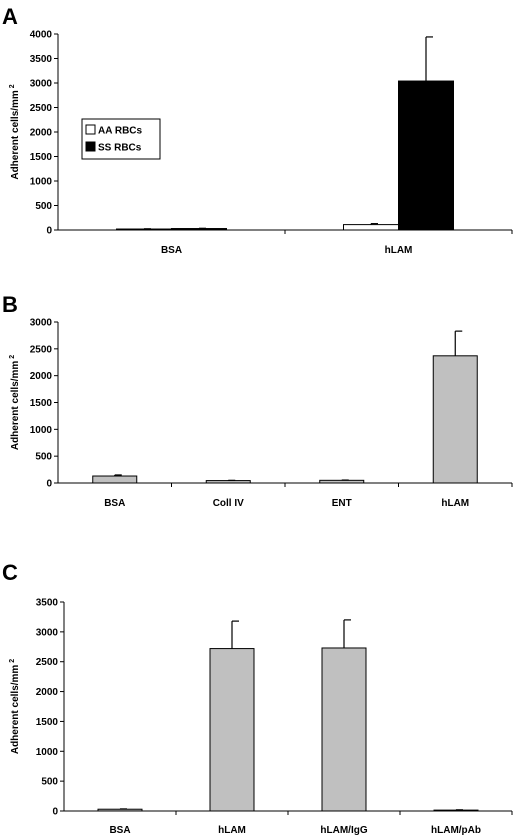 The width and height of the screenshot is (520, 839). I want to click on panel-letter: B, so click(10, 304).